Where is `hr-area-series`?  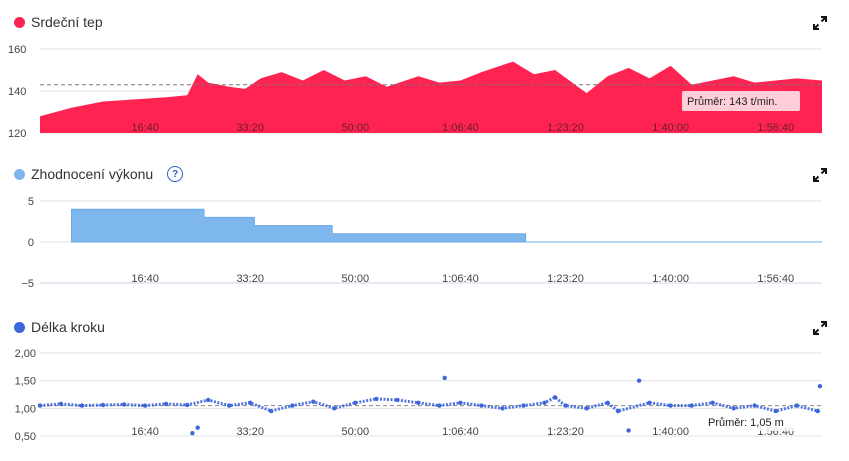 hr-area-series is located at coordinates (431, 97).